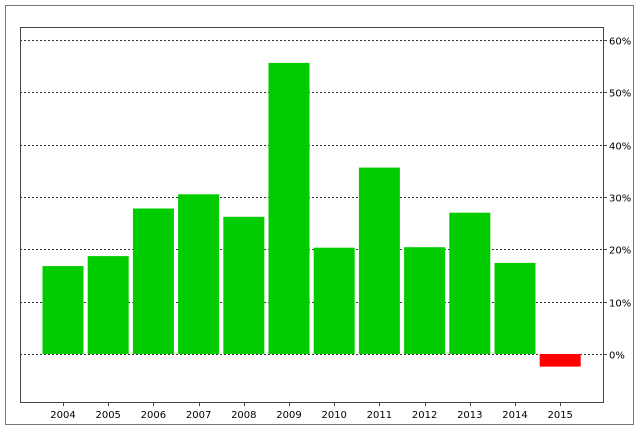 The image size is (640, 432). Describe the element at coordinates (560, 360) in the screenshot. I see `bar-2015` at that location.